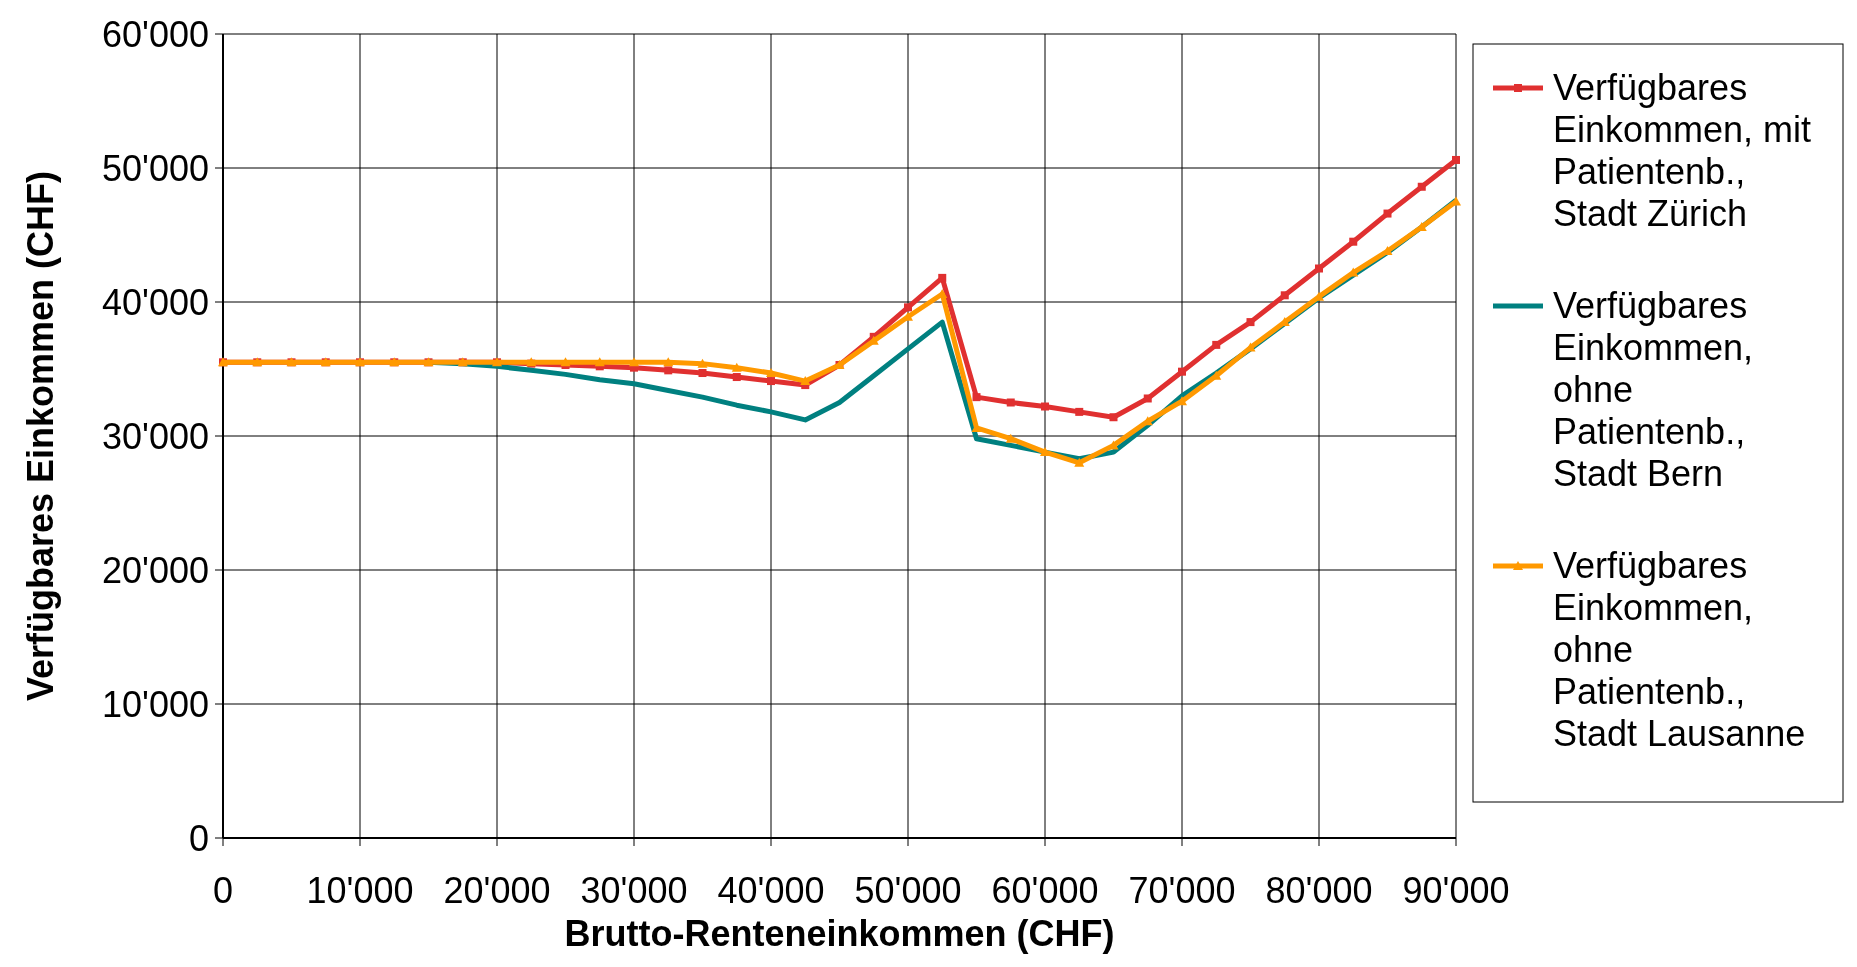 Image resolution: width=1857 pixels, height=967 pixels. Describe the element at coordinates (1682, 150) in the screenshot. I see `legend-label: Verfügbares Einkommen, mit Patientenb., Stadt Zürich` at that location.